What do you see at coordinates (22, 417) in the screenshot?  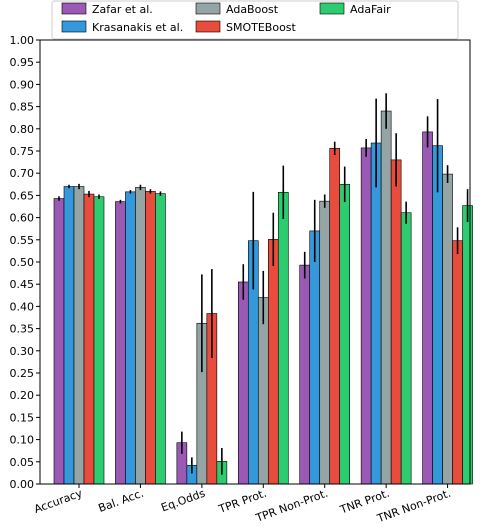 I see `y-tick-label: 0.15` at bounding box center [22, 417].